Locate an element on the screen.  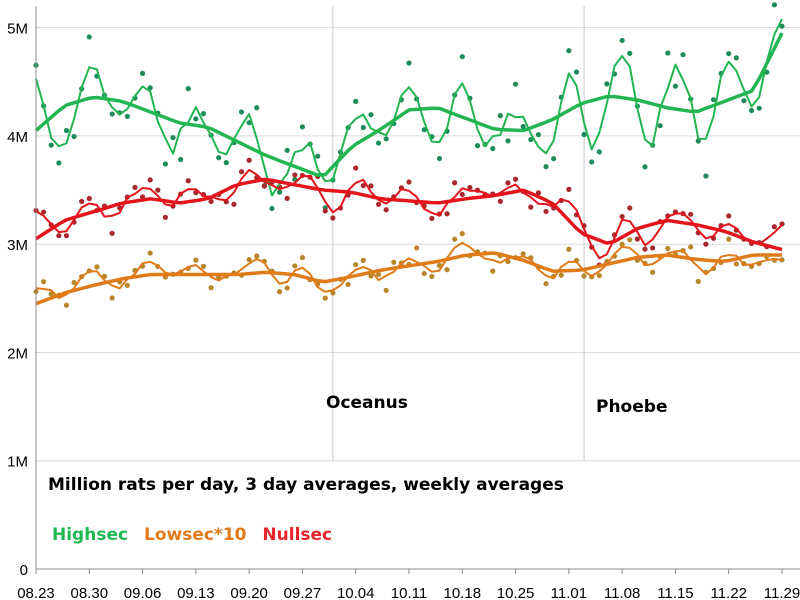
y-tick-label: 4M is located at coordinates (17, 137).